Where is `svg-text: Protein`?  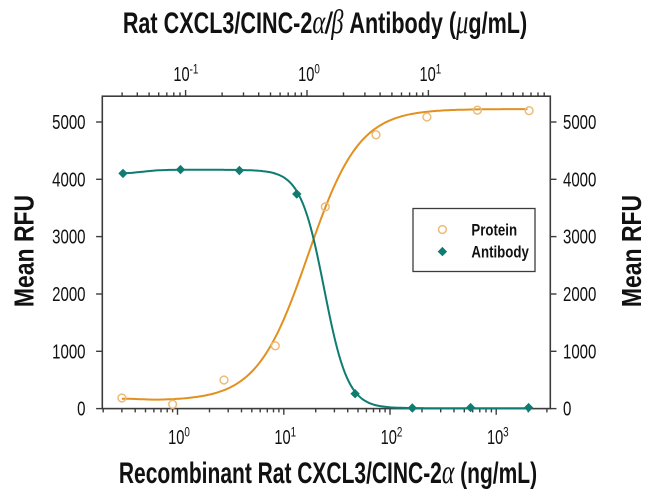
svg-text: Protein is located at coordinates (494, 230).